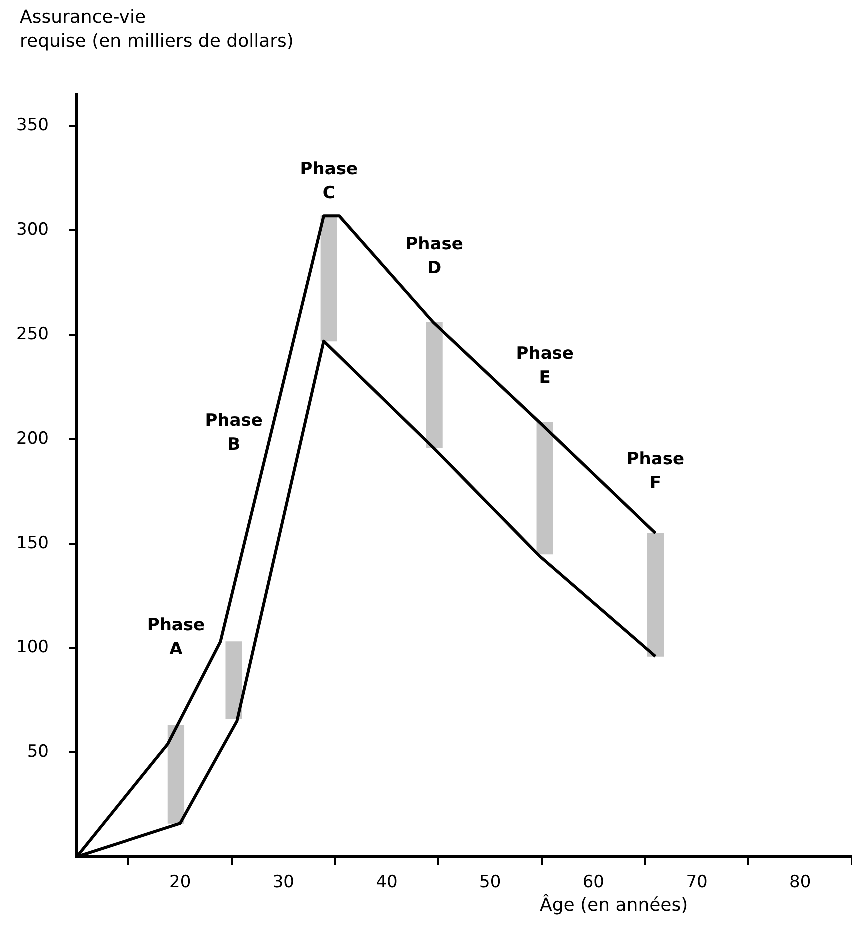  I want to click on x-tick-label: 60, so click(593, 882).